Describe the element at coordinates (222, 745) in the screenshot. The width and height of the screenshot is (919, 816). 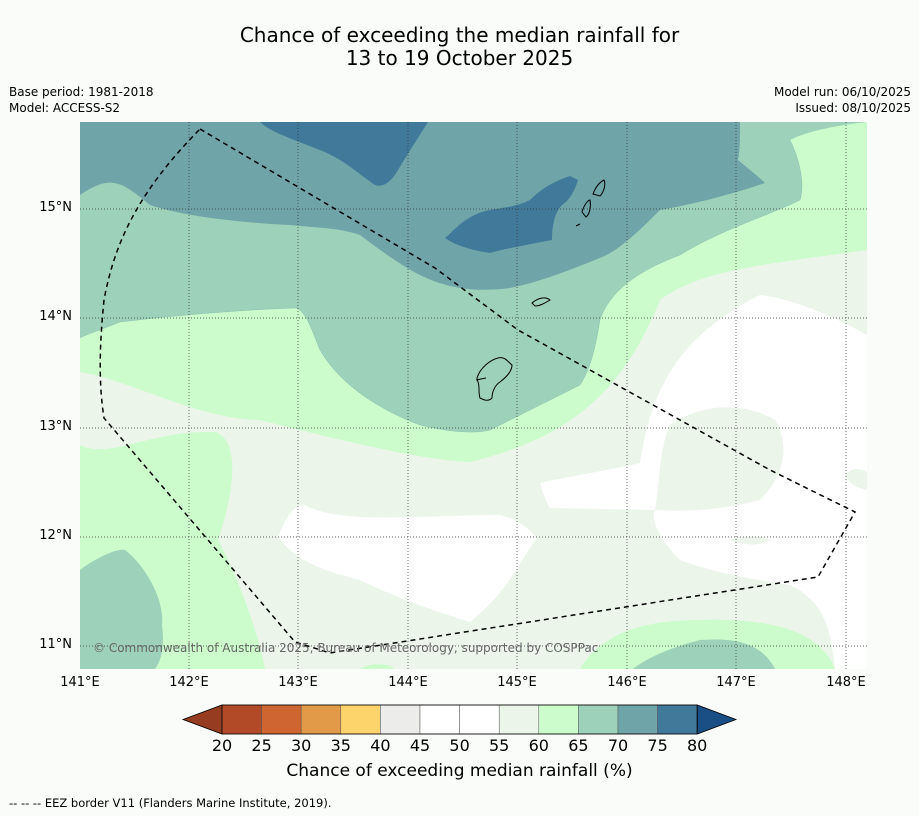
I see `colorbar-tick-label: 20` at that location.